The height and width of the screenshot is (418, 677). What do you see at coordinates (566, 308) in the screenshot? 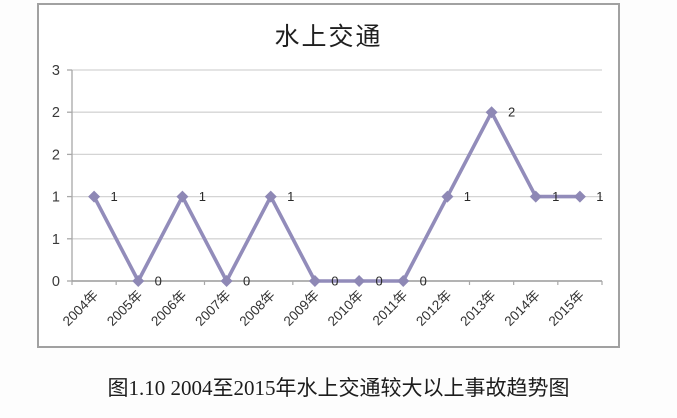
I see `x-axis-label: 2015年` at bounding box center [566, 308].